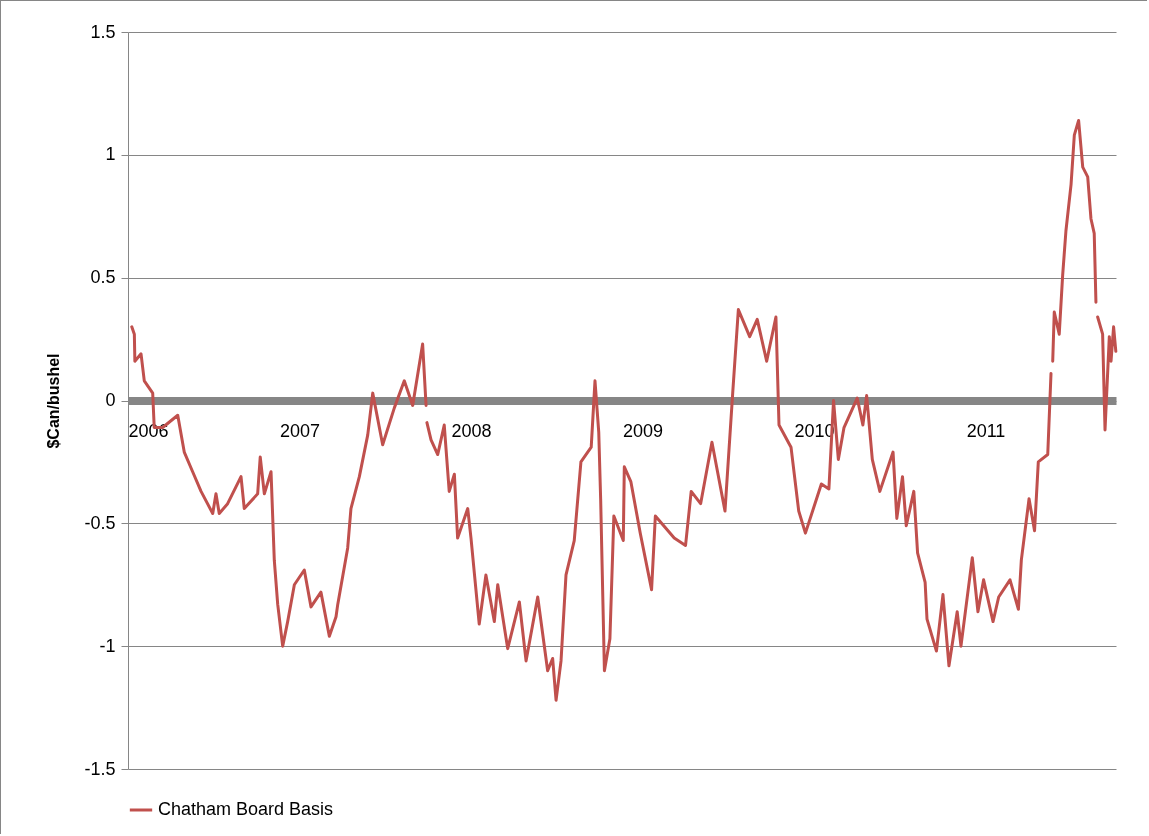  What do you see at coordinates (110, 154) in the screenshot?
I see `y-tick-label: 1` at bounding box center [110, 154].